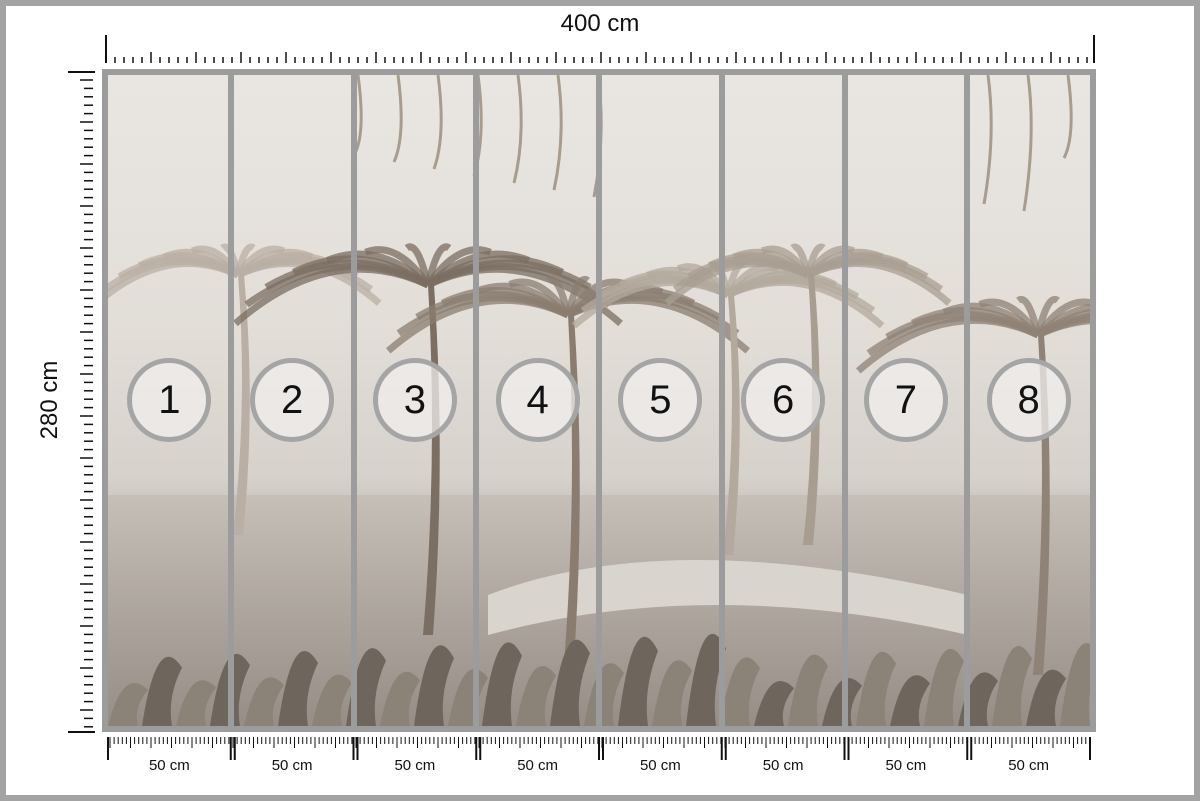  Describe the element at coordinates (905, 400) in the screenshot. I see `panel-number-badge: 7` at that location.